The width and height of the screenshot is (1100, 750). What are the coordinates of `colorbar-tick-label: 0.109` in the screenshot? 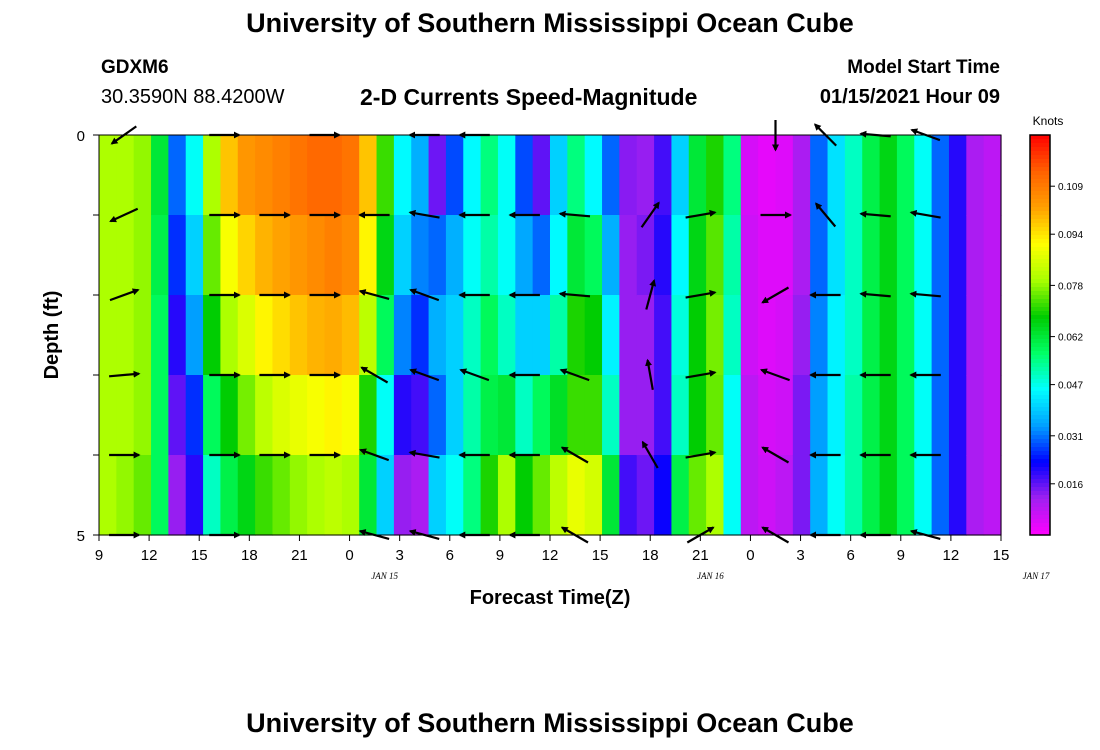 It's located at (1070, 187).